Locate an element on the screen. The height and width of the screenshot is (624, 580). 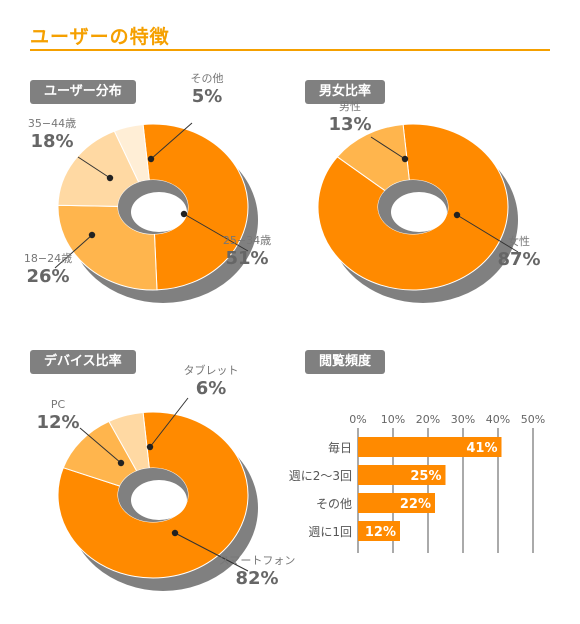
bar-xtick-0: 0% is located at coordinates (357, 419).